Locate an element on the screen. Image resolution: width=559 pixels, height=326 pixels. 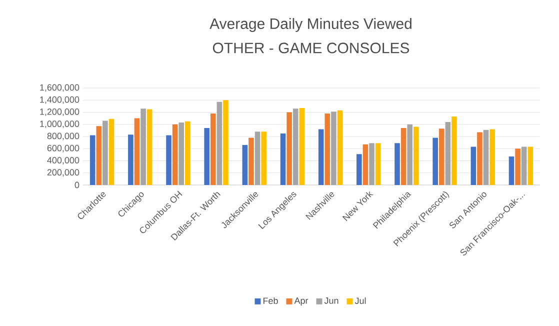
y-tick-label: 800,000 is located at coordinates (63, 136).